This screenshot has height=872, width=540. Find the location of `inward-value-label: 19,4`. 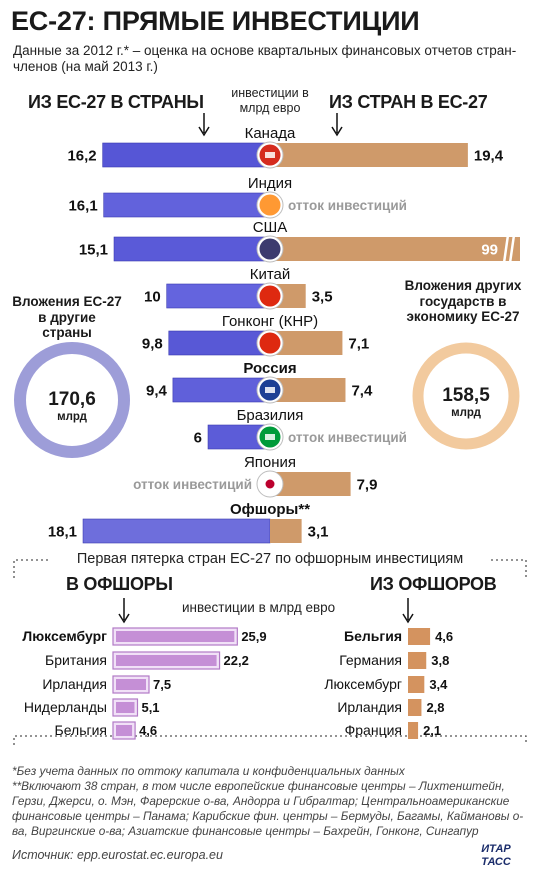

inward-value-label: 19,4 is located at coordinates (489, 156).